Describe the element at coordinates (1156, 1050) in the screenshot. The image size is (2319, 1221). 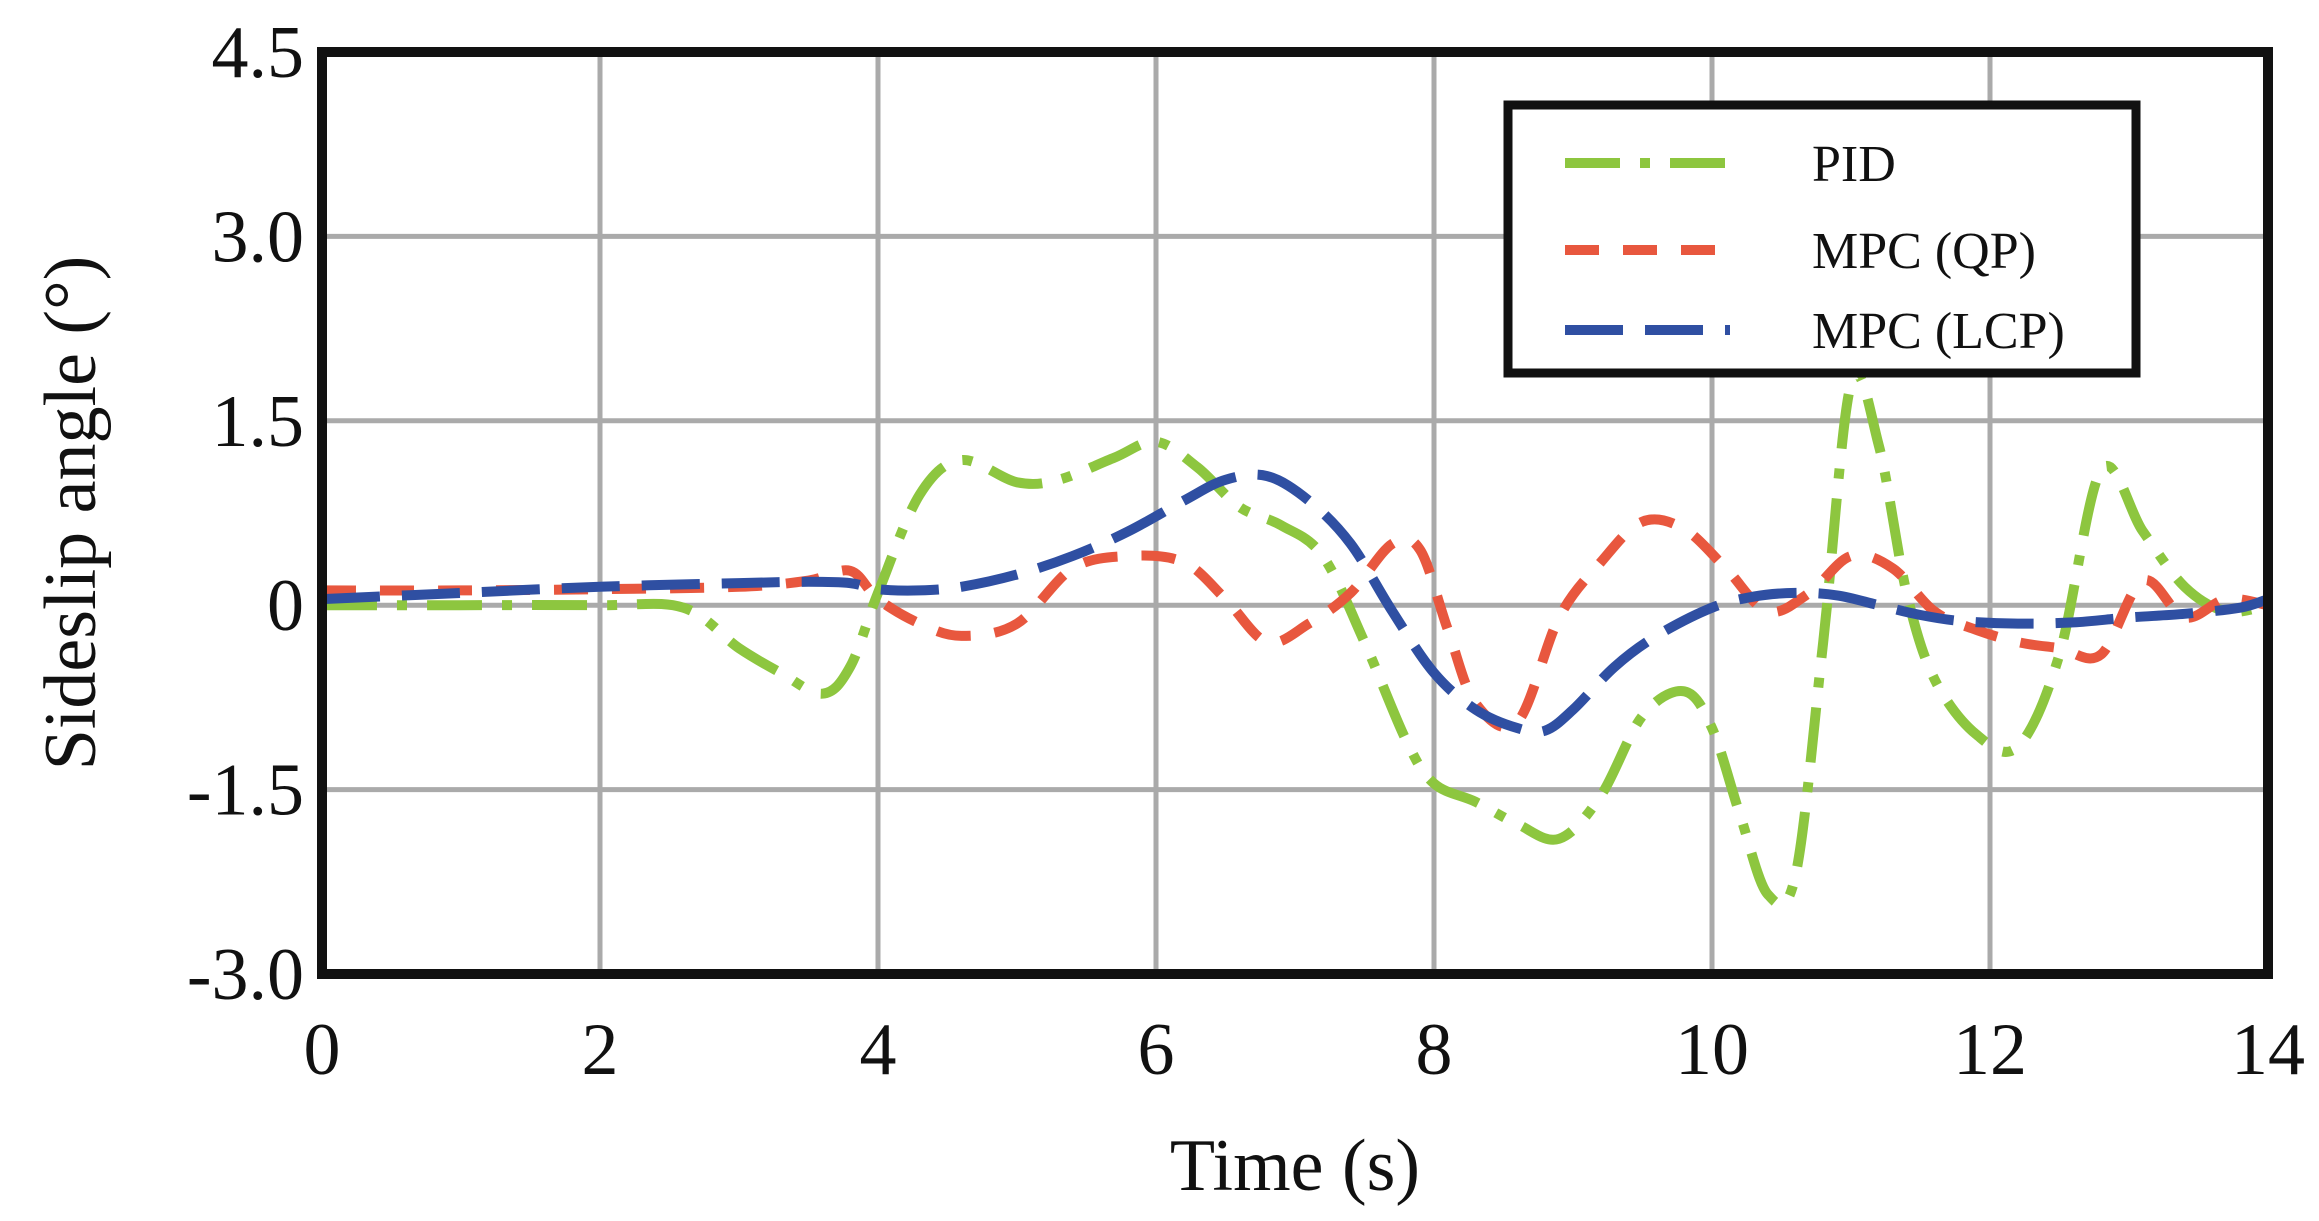
I see `x-tick-label: 6` at that location.